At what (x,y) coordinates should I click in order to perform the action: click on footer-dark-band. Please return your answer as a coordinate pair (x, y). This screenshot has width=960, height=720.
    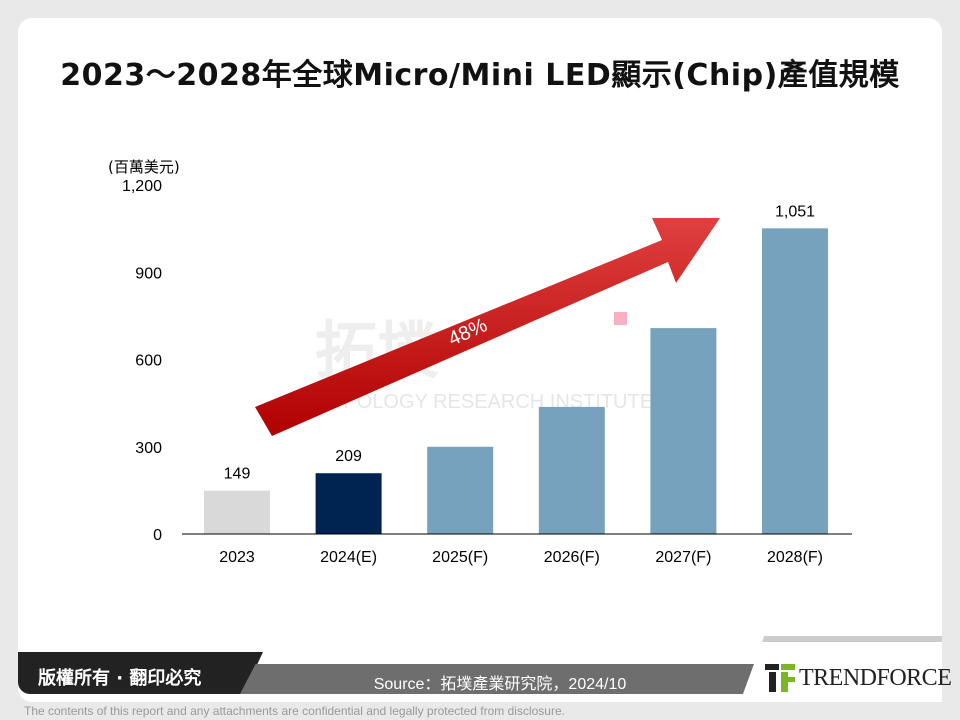
    Looking at the image, I should click on (140, 673).